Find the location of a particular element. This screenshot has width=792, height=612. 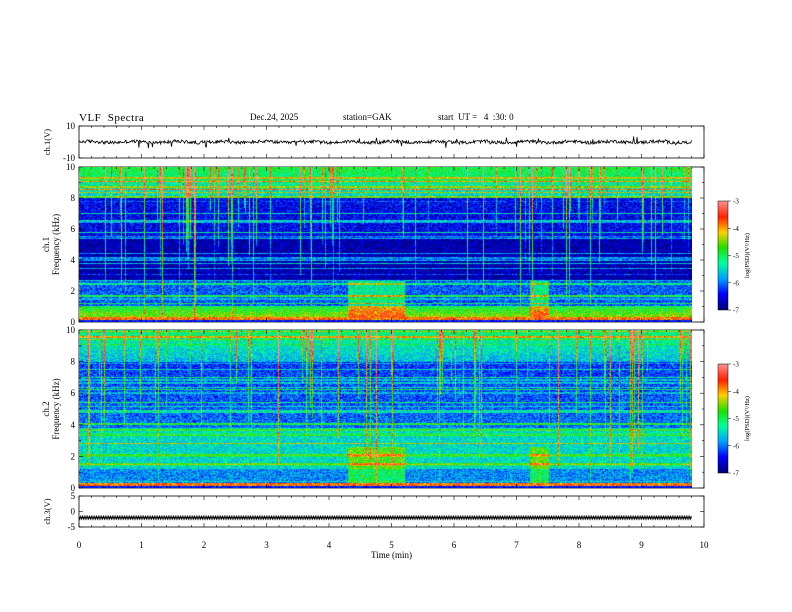

ch1-spectrogram-colorbar is located at coordinates (723, 255).